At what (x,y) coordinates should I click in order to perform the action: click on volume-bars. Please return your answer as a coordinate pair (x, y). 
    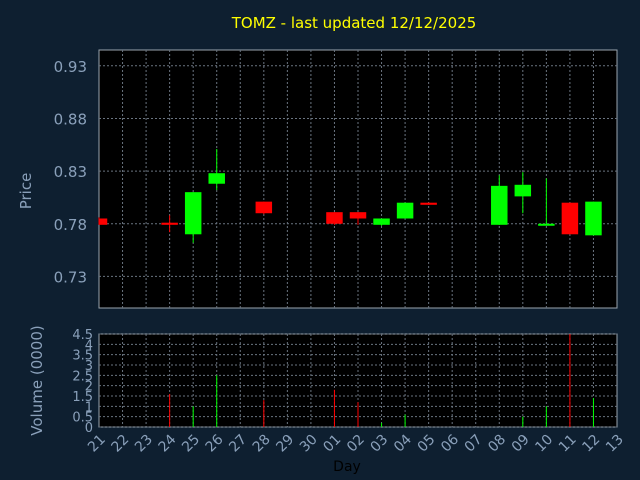
    Looking at the image, I should click on (381, 380).